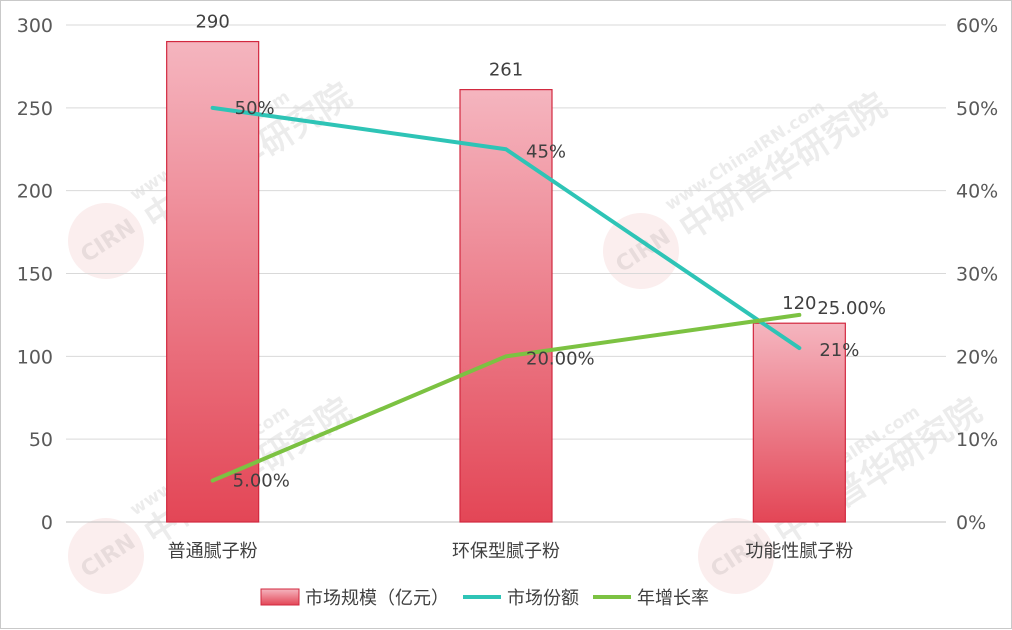  What do you see at coordinates (35, 192) in the screenshot?
I see `left-axis-tick: 200` at bounding box center [35, 192].